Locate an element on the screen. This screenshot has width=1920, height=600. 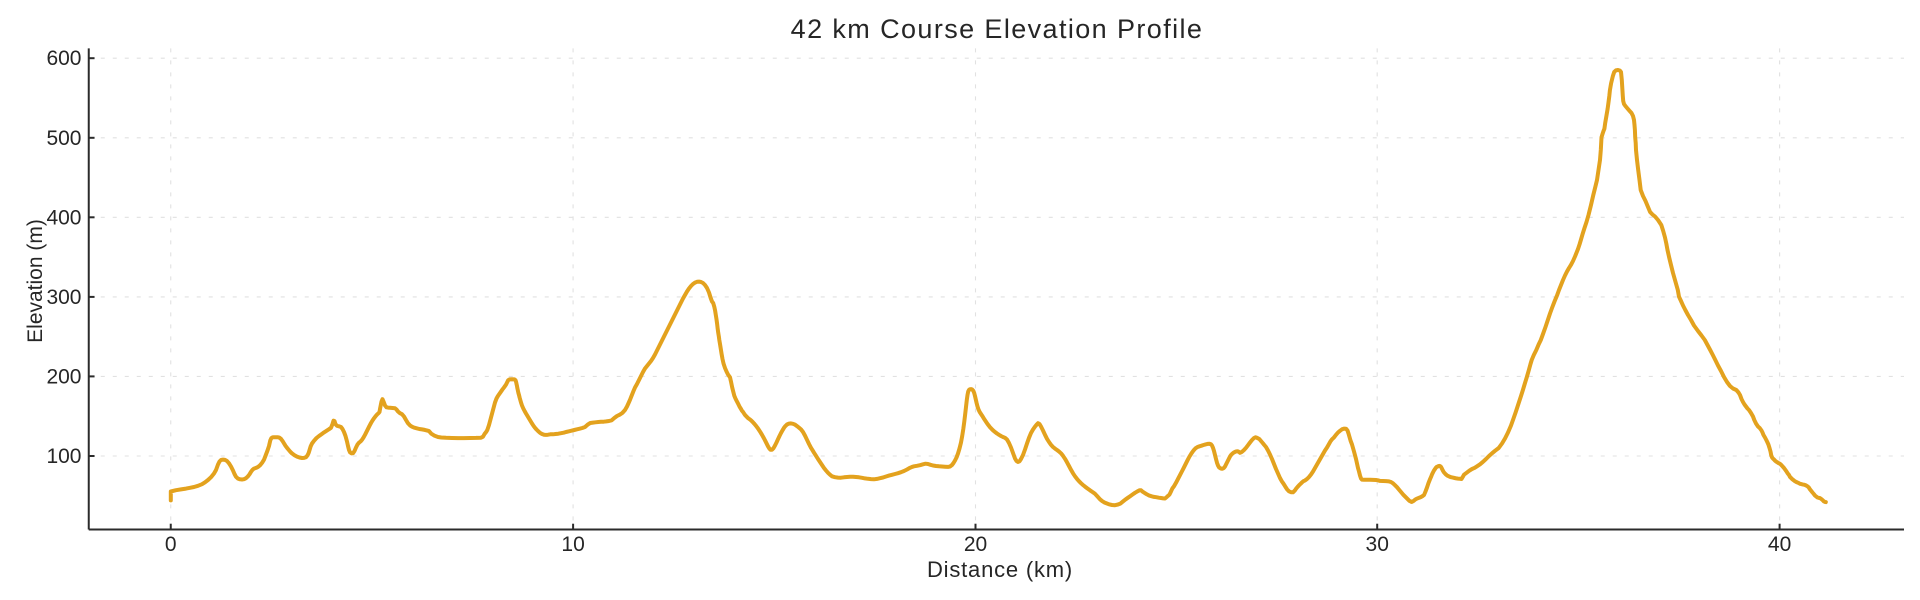
svg-text: 10 is located at coordinates (572, 544).